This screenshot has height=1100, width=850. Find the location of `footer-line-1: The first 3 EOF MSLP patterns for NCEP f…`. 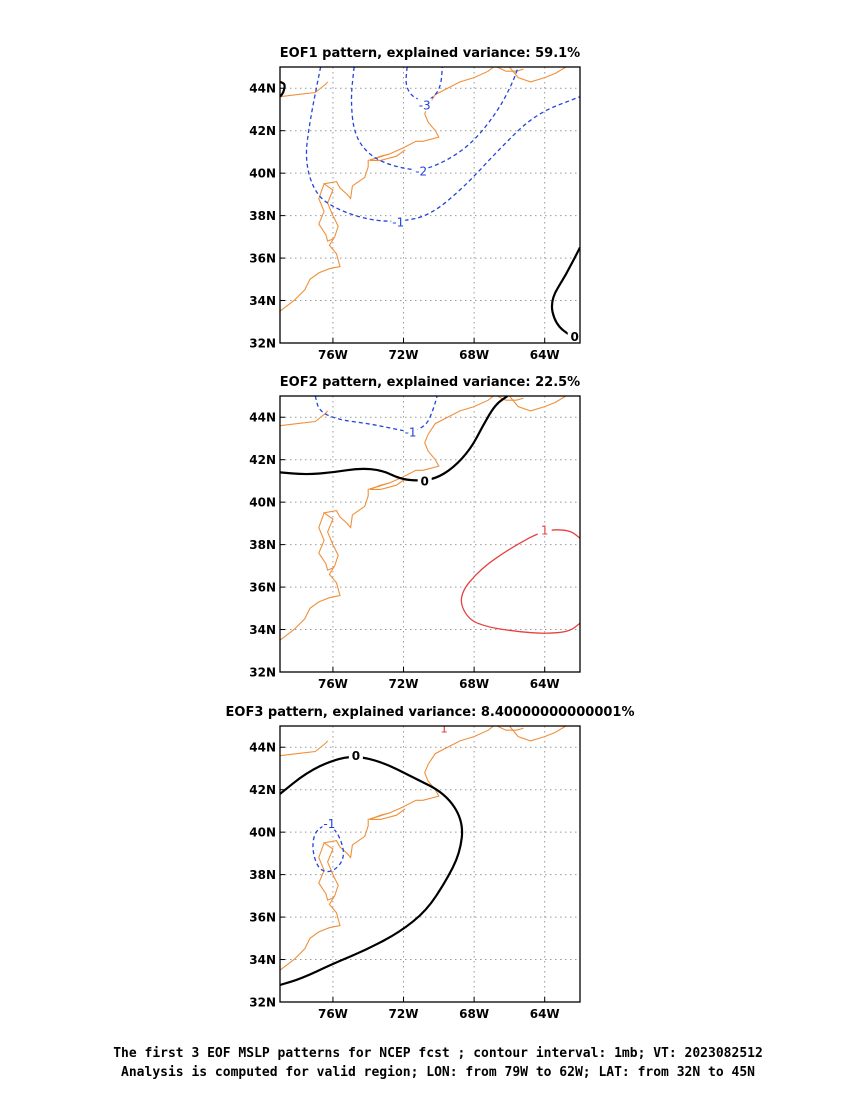

footer-line-1: The first 3 EOF MSLP patterns for NCEP f… is located at coordinates (438, 1053).